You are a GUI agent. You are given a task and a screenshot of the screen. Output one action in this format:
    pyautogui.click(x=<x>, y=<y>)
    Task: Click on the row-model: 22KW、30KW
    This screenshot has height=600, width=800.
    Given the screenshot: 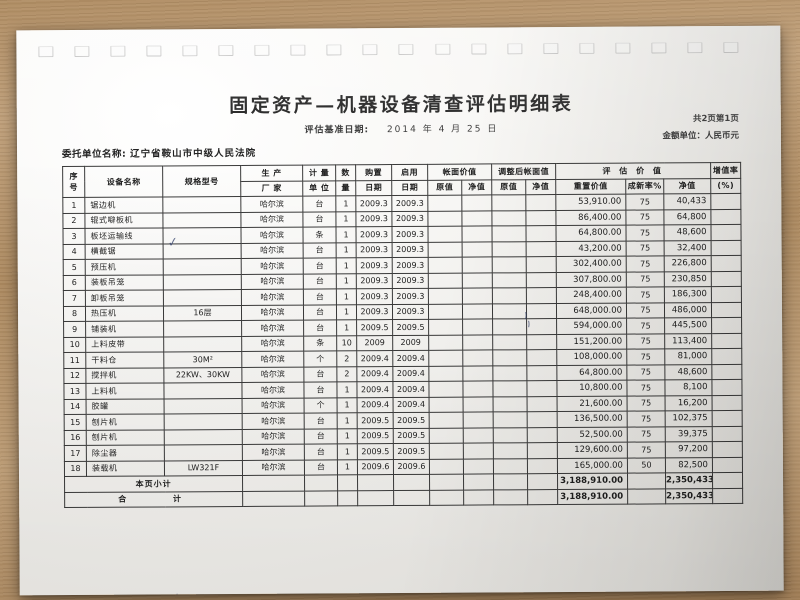 What is the action you would take?
    pyautogui.click(x=202, y=374)
    